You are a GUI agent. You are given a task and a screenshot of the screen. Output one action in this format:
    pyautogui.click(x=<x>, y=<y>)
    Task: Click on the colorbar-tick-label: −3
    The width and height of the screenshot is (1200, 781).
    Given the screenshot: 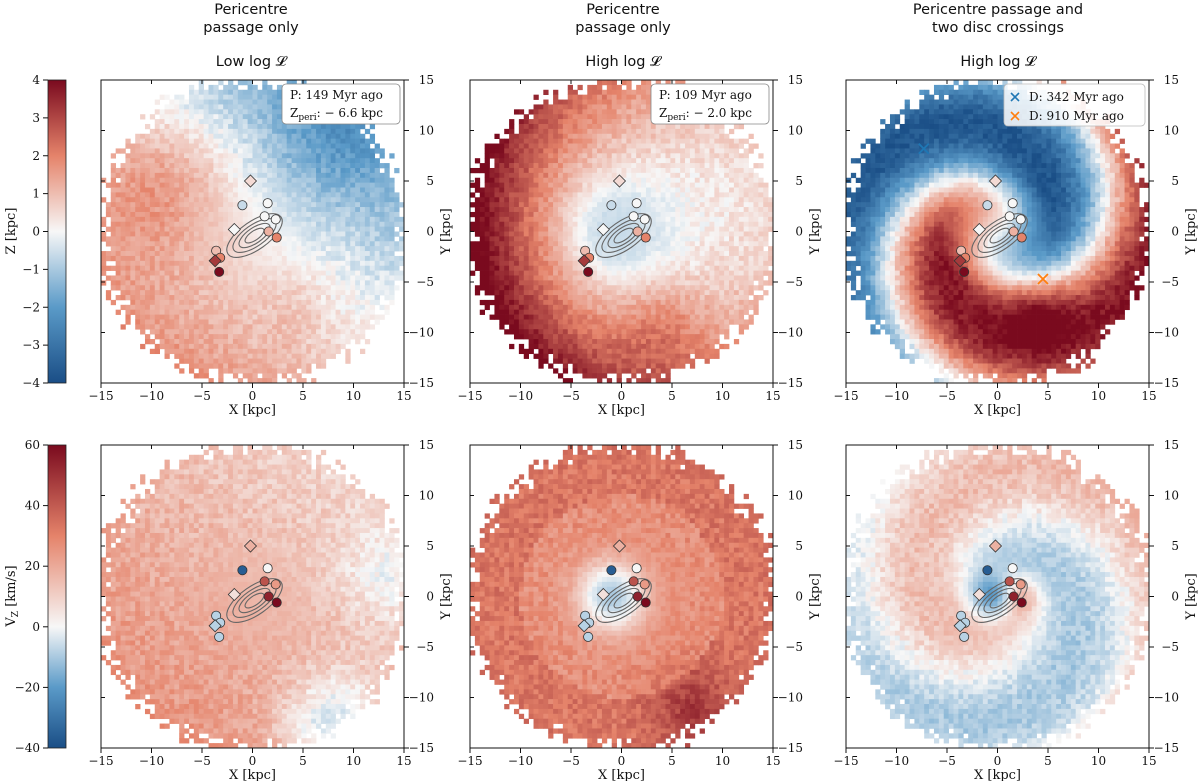 What is the action you would take?
    pyautogui.click(x=31, y=345)
    